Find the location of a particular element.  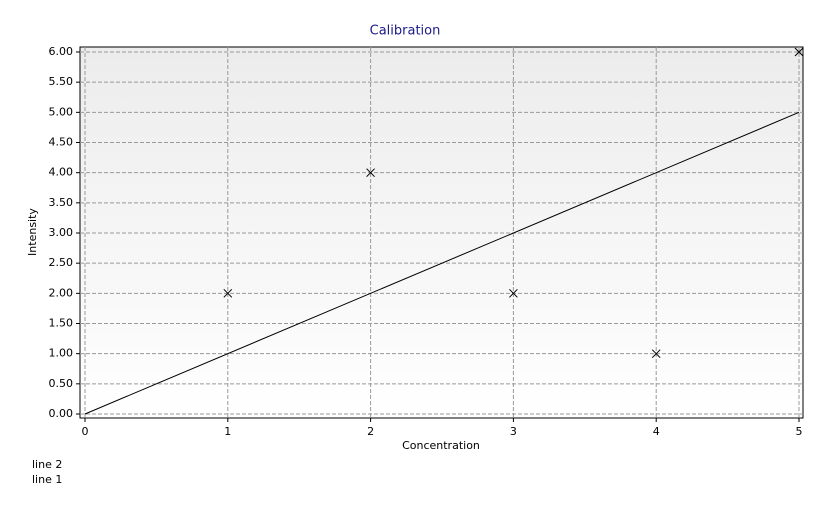

y-tick-label: 1.00 is located at coordinates (61, 353).